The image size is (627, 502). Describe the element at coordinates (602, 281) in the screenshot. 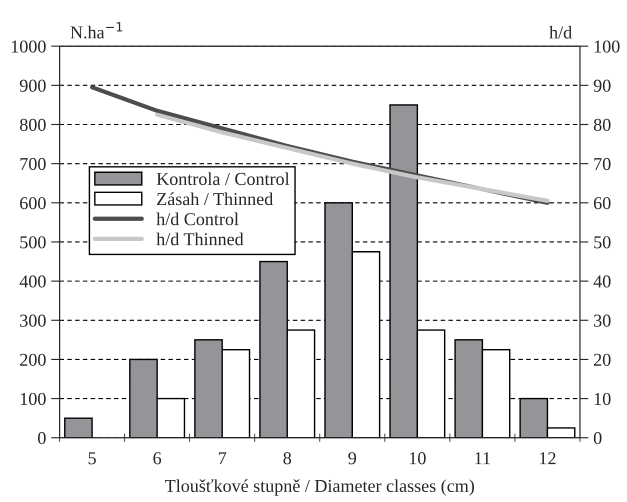

I see `y2-tick-label: 40` at that location.